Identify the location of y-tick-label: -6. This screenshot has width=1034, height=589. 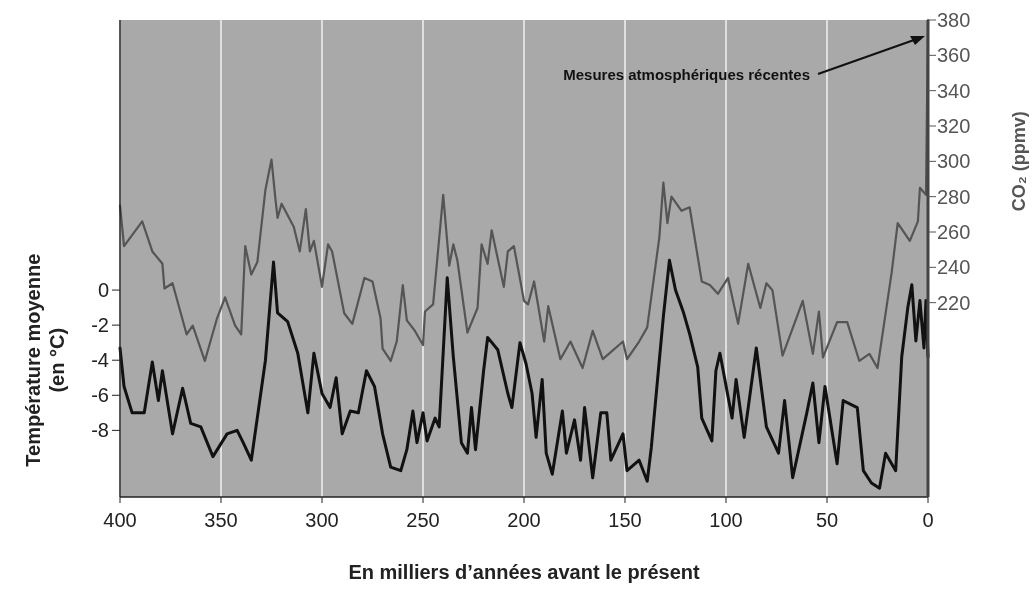
(100, 395).